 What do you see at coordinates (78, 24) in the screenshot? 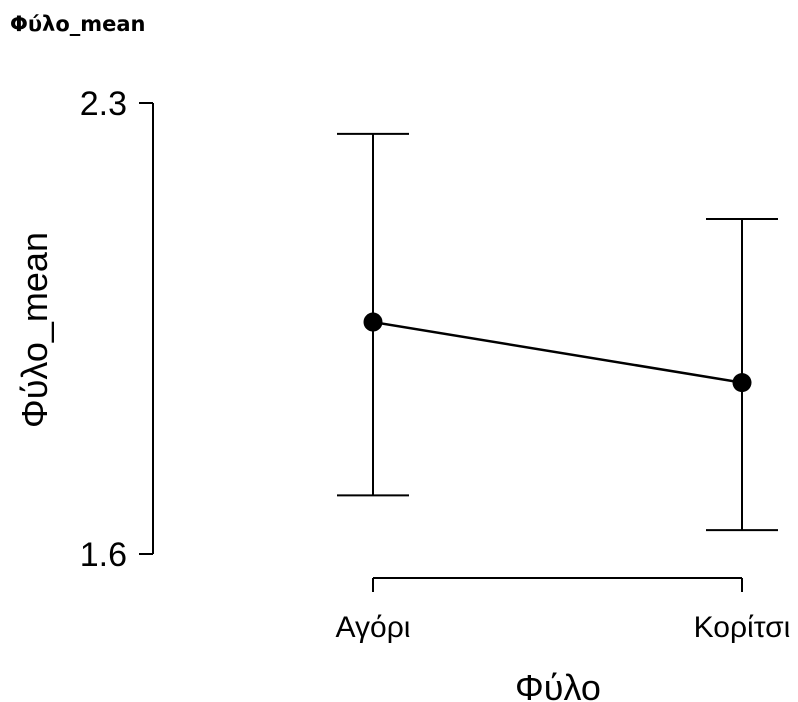
I see `page-heading: Φύλο_mean` at bounding box center [78, 24].